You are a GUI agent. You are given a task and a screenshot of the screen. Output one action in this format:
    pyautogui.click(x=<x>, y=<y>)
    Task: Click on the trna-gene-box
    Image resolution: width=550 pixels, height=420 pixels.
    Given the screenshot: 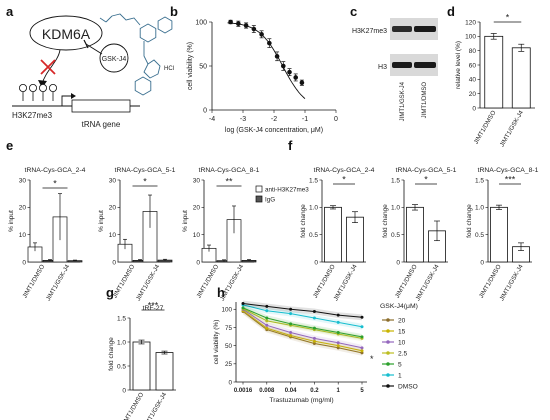 What is the action you would take?
    pyautogui.click(x=101, y=106)
    